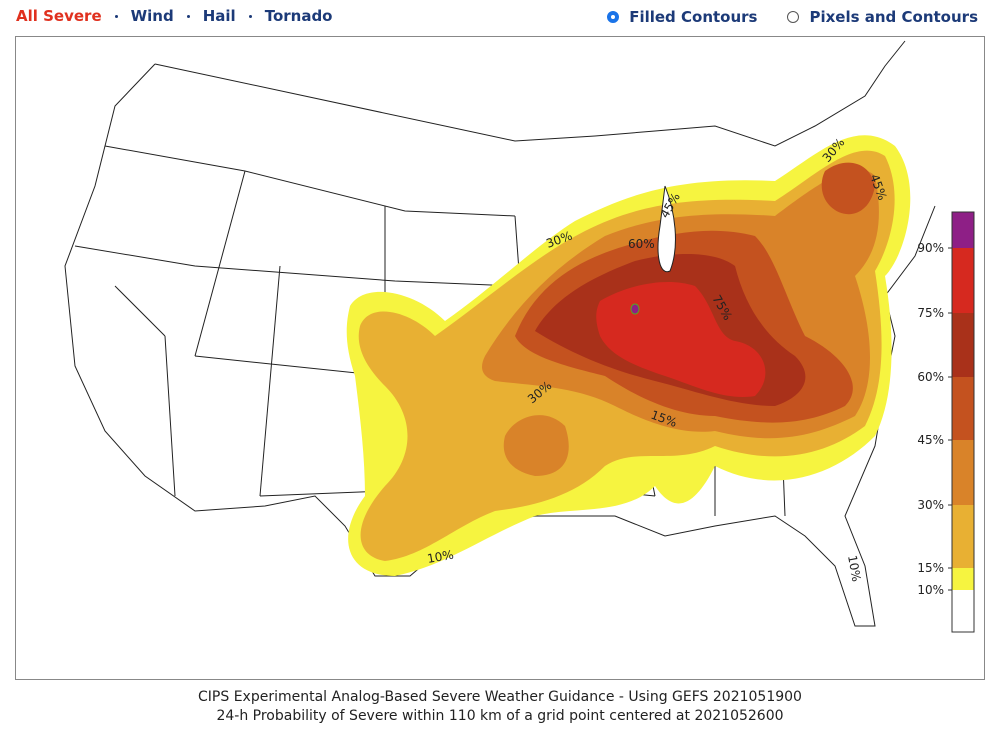 This screenshot has width=1000, height=735. What do you see at coordinates (152, 16) in the screenshot?
I see `tab: Wind` at bounding box center [152, 16].